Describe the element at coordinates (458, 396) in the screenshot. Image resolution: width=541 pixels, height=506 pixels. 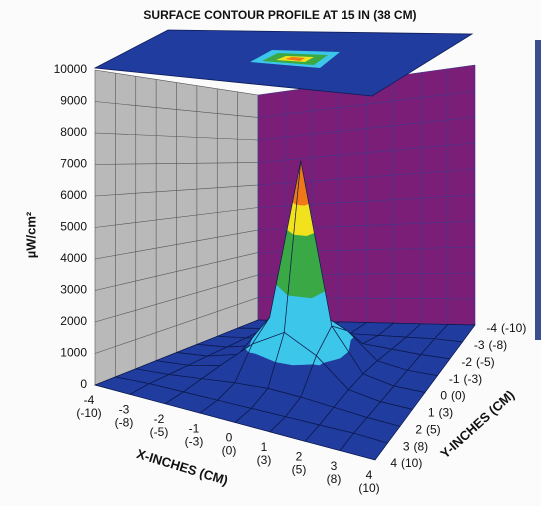
I see `y-tick-label-cm: (0)` at that location.